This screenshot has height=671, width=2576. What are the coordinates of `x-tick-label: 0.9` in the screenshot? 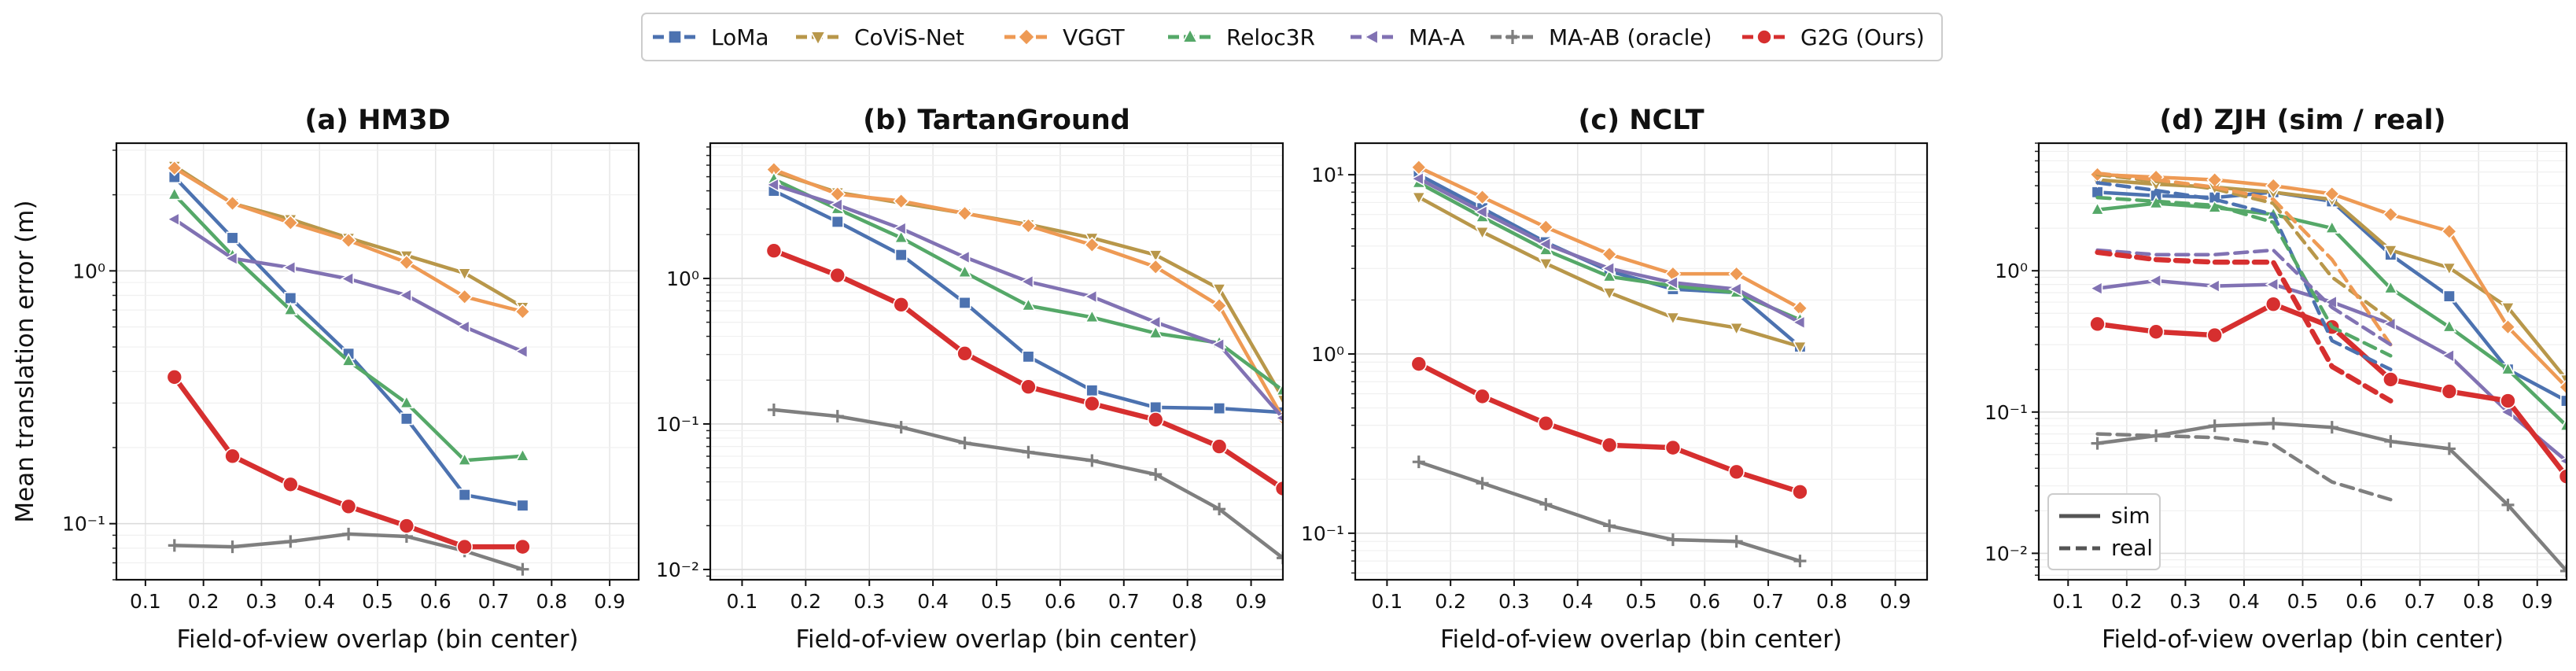 It's located at (2537, 601).